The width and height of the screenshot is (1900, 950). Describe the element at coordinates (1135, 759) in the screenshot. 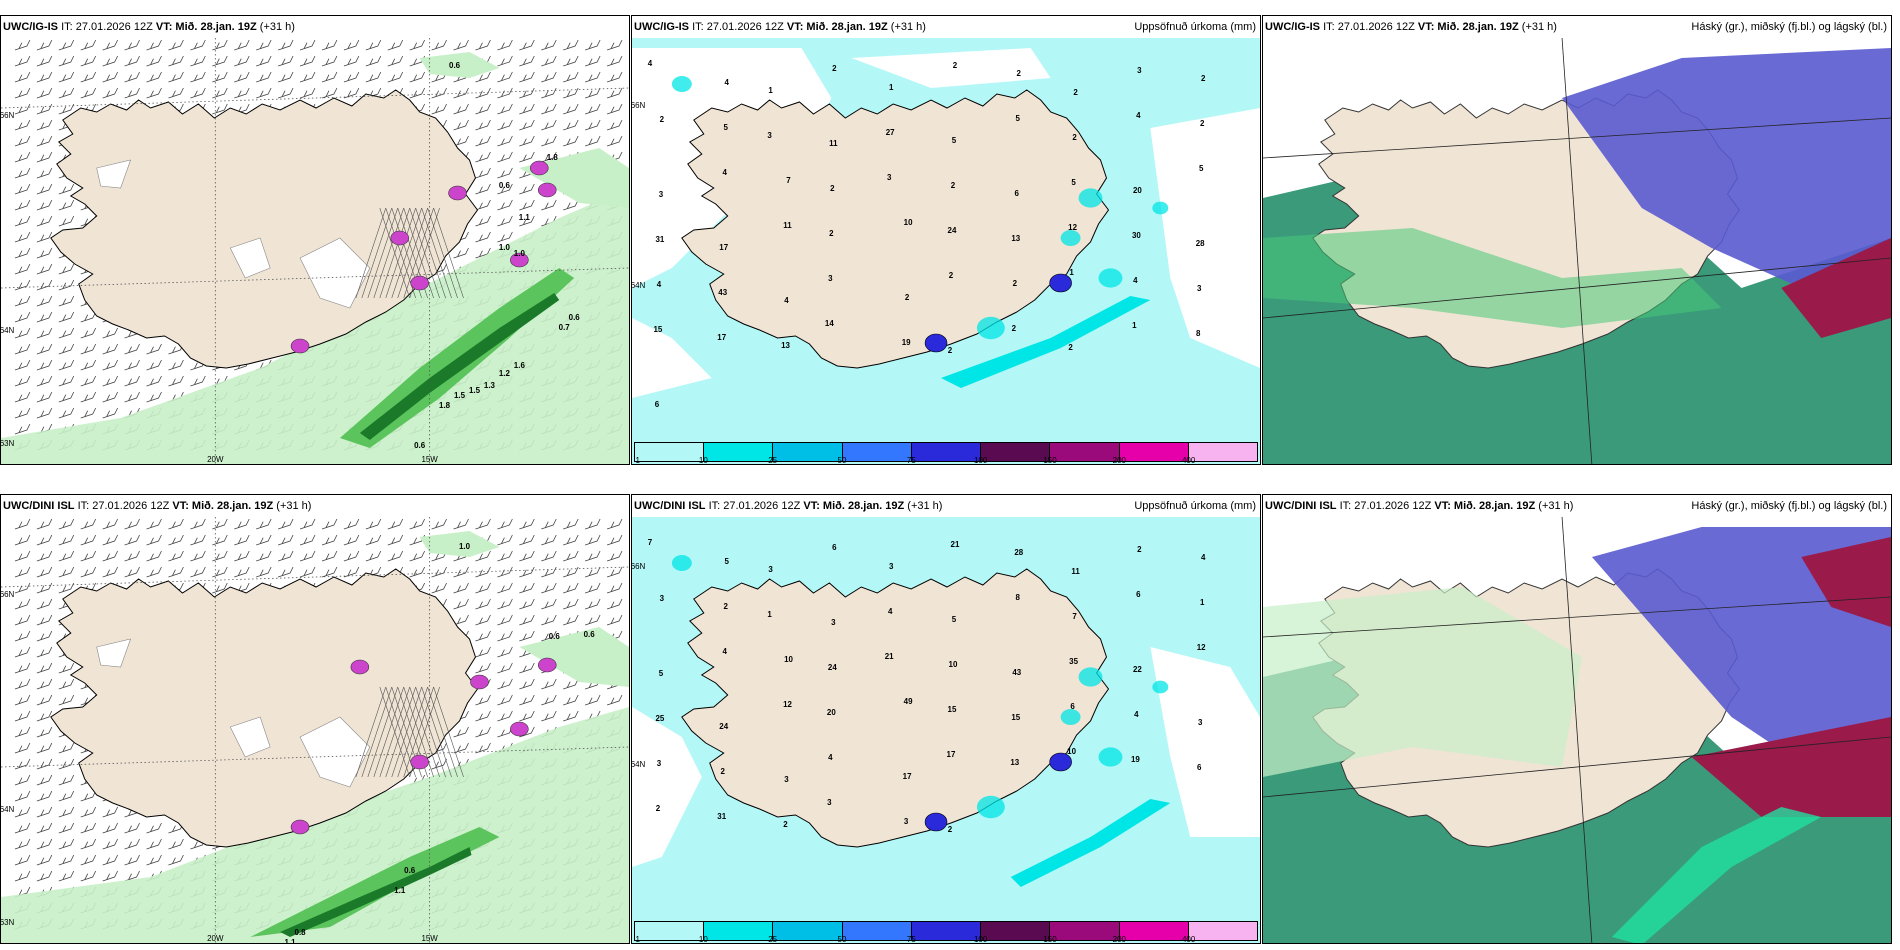

I see `precip-amount-label: 19` at that location.